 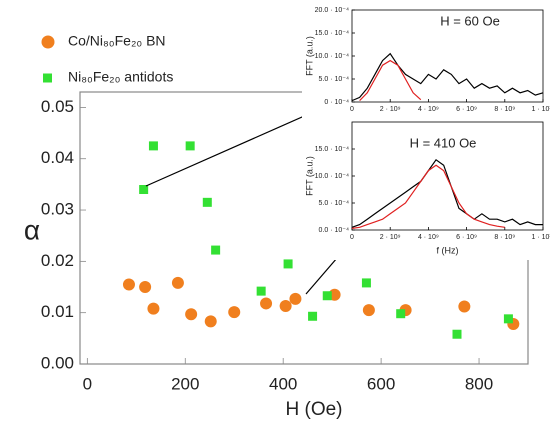 I want to click on x-tick-label: 200, so click(x=185, y=383).